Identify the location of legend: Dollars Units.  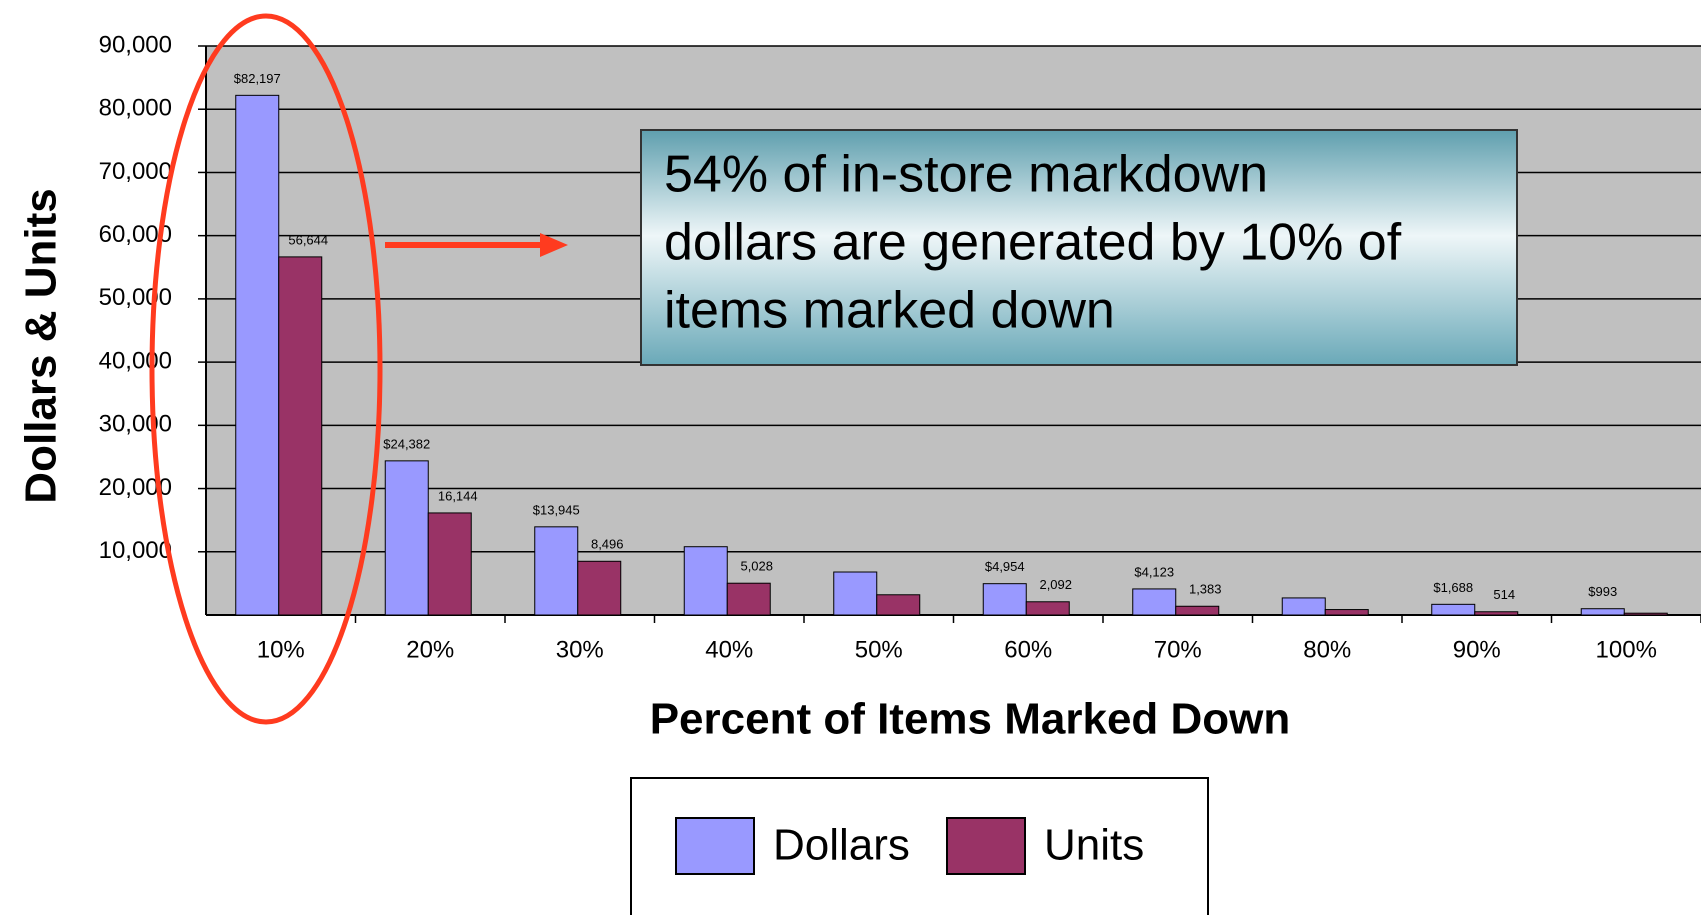
(909, 846).